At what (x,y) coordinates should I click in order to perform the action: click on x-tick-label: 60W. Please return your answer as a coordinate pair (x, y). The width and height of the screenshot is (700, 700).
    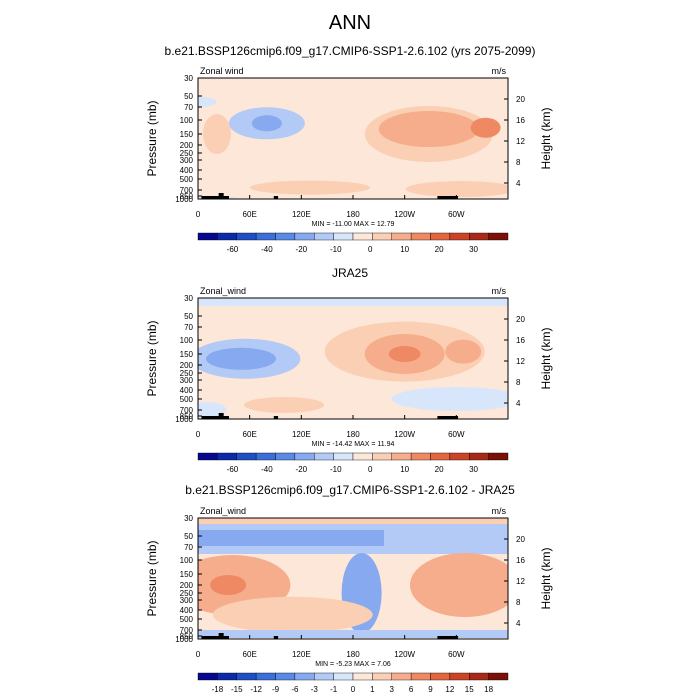
    Looking at the image, I should click on (456, 434).